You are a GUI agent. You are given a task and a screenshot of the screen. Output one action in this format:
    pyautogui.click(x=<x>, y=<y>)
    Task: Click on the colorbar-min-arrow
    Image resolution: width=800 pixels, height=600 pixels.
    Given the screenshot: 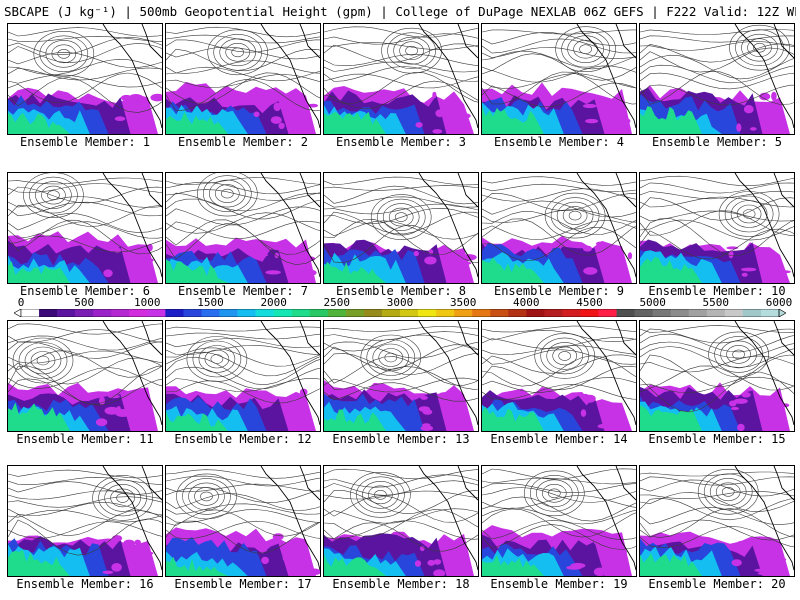 What is the action you would take?
    pyautogui.click(x=18, y=313)
    